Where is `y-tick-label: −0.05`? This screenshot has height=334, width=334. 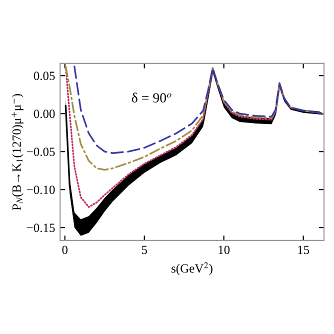 y-tick-label: −0.05 is located at coordinates (40, 152).